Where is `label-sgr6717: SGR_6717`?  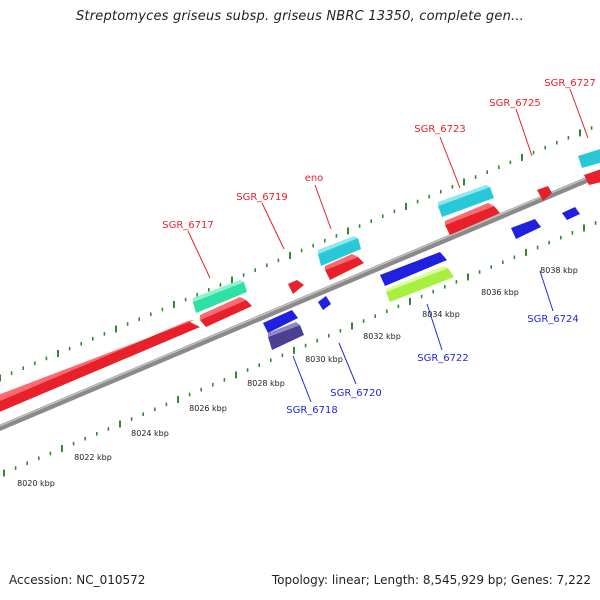
label-sgr6717: SGR_6717 is located at coordinates (188, 225).